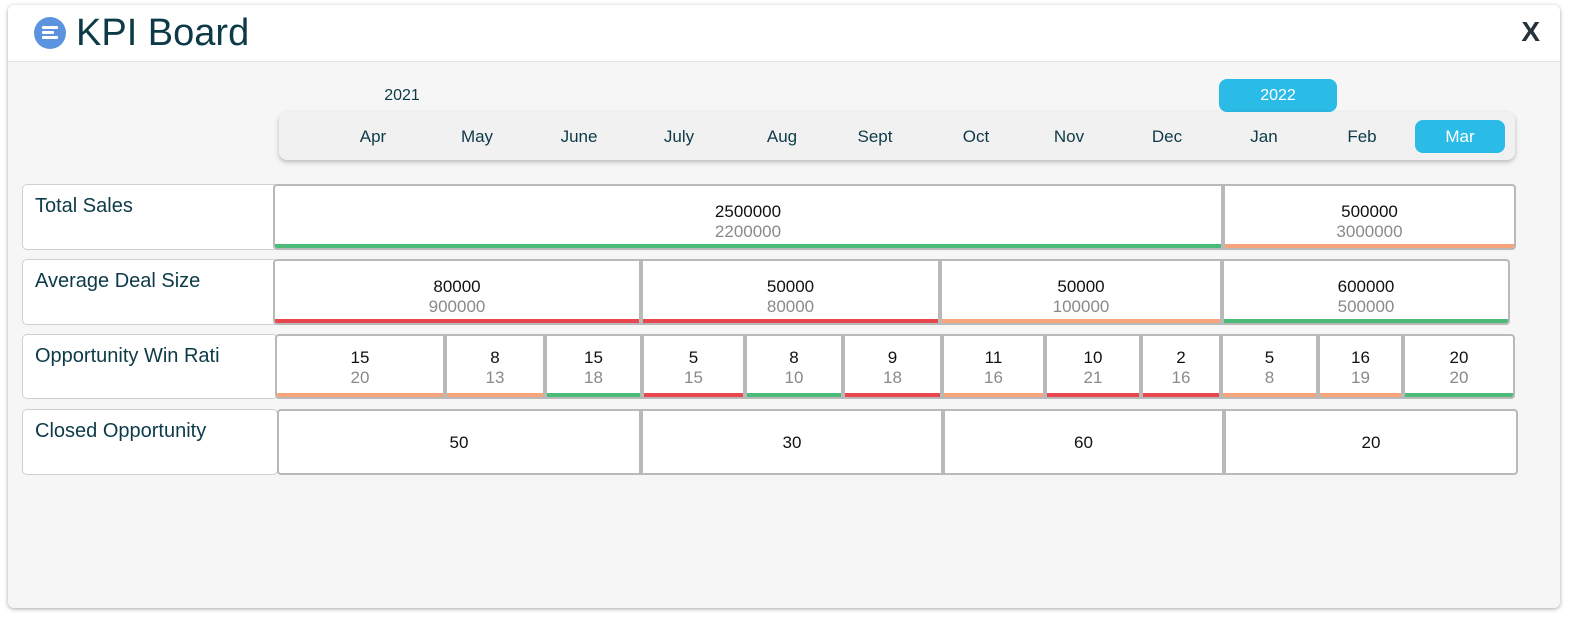 This screenshot has height=619, width=1570. What do you see at coordinates (976, 136) in the screenshot?
I see `month-tab-oct: Oct` at bounding box center [976, 136].